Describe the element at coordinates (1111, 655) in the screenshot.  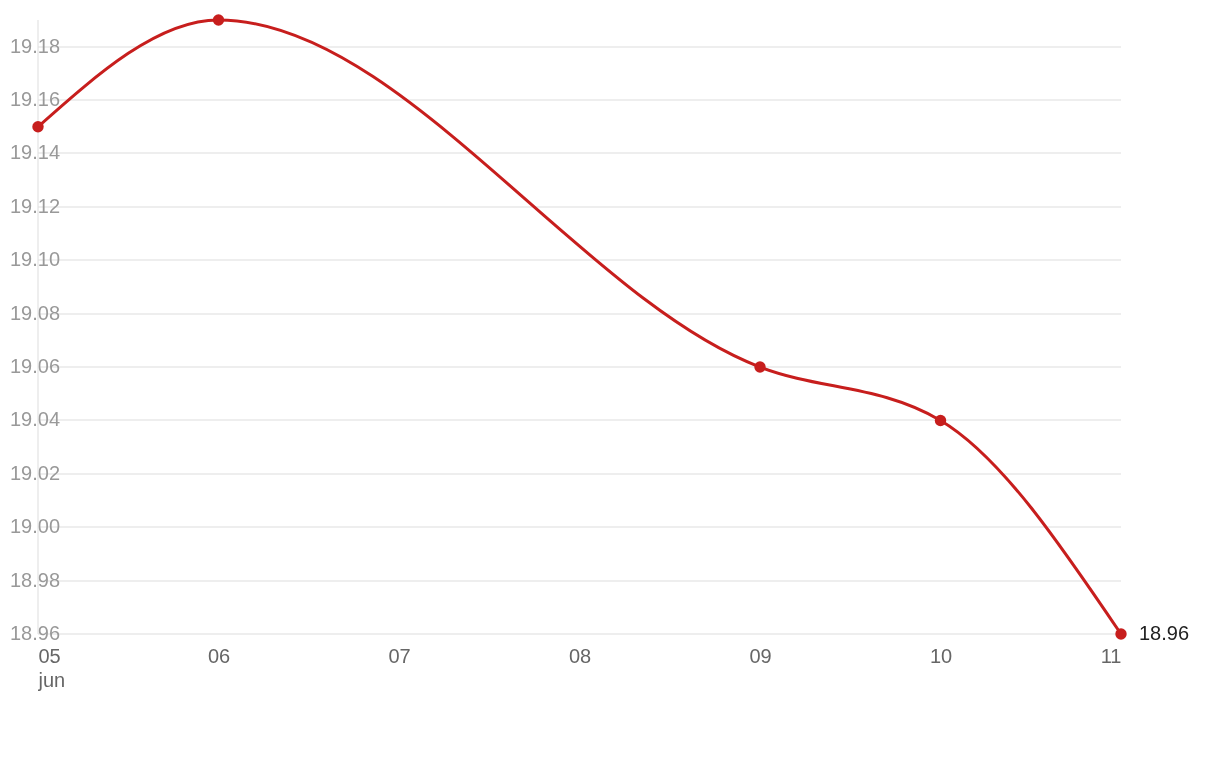
I see `x-tick-label: 11` at that location.